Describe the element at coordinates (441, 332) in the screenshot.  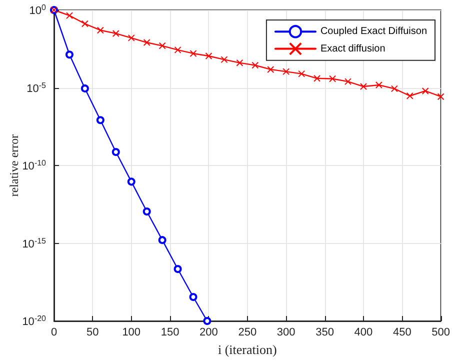
I see `x-tick-label: 500` at that location.